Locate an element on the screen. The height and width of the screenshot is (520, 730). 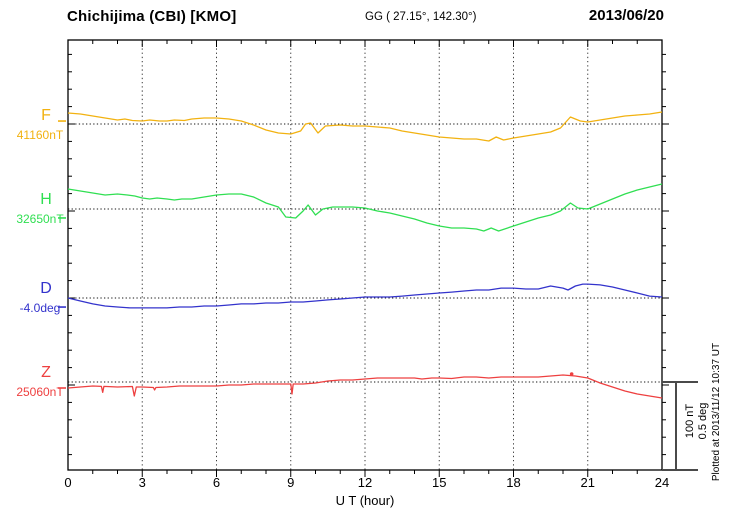
geographic-coordinates: GG ( 27.15°, 142.30°) is located at coordinates (421, 17).